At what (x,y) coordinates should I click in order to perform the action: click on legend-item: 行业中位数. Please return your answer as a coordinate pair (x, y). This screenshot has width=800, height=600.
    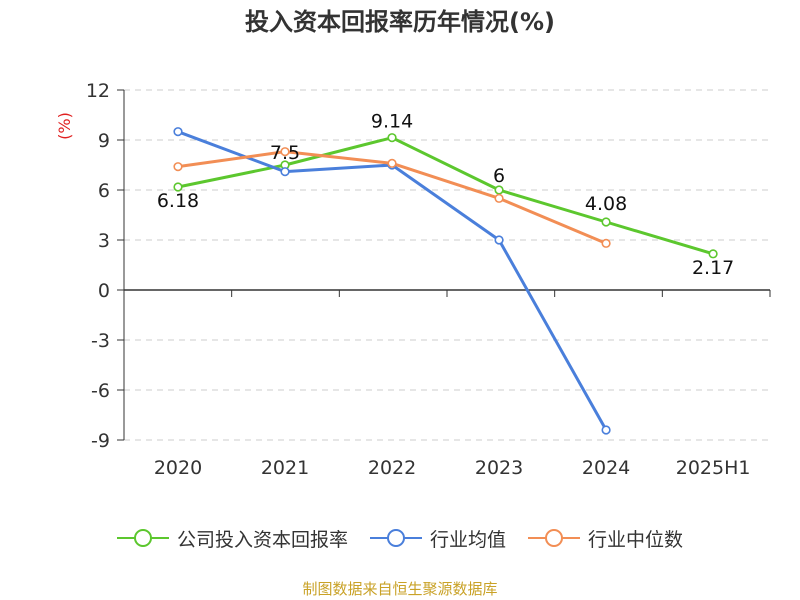
    Looking at the image, I should click on (605, 538).